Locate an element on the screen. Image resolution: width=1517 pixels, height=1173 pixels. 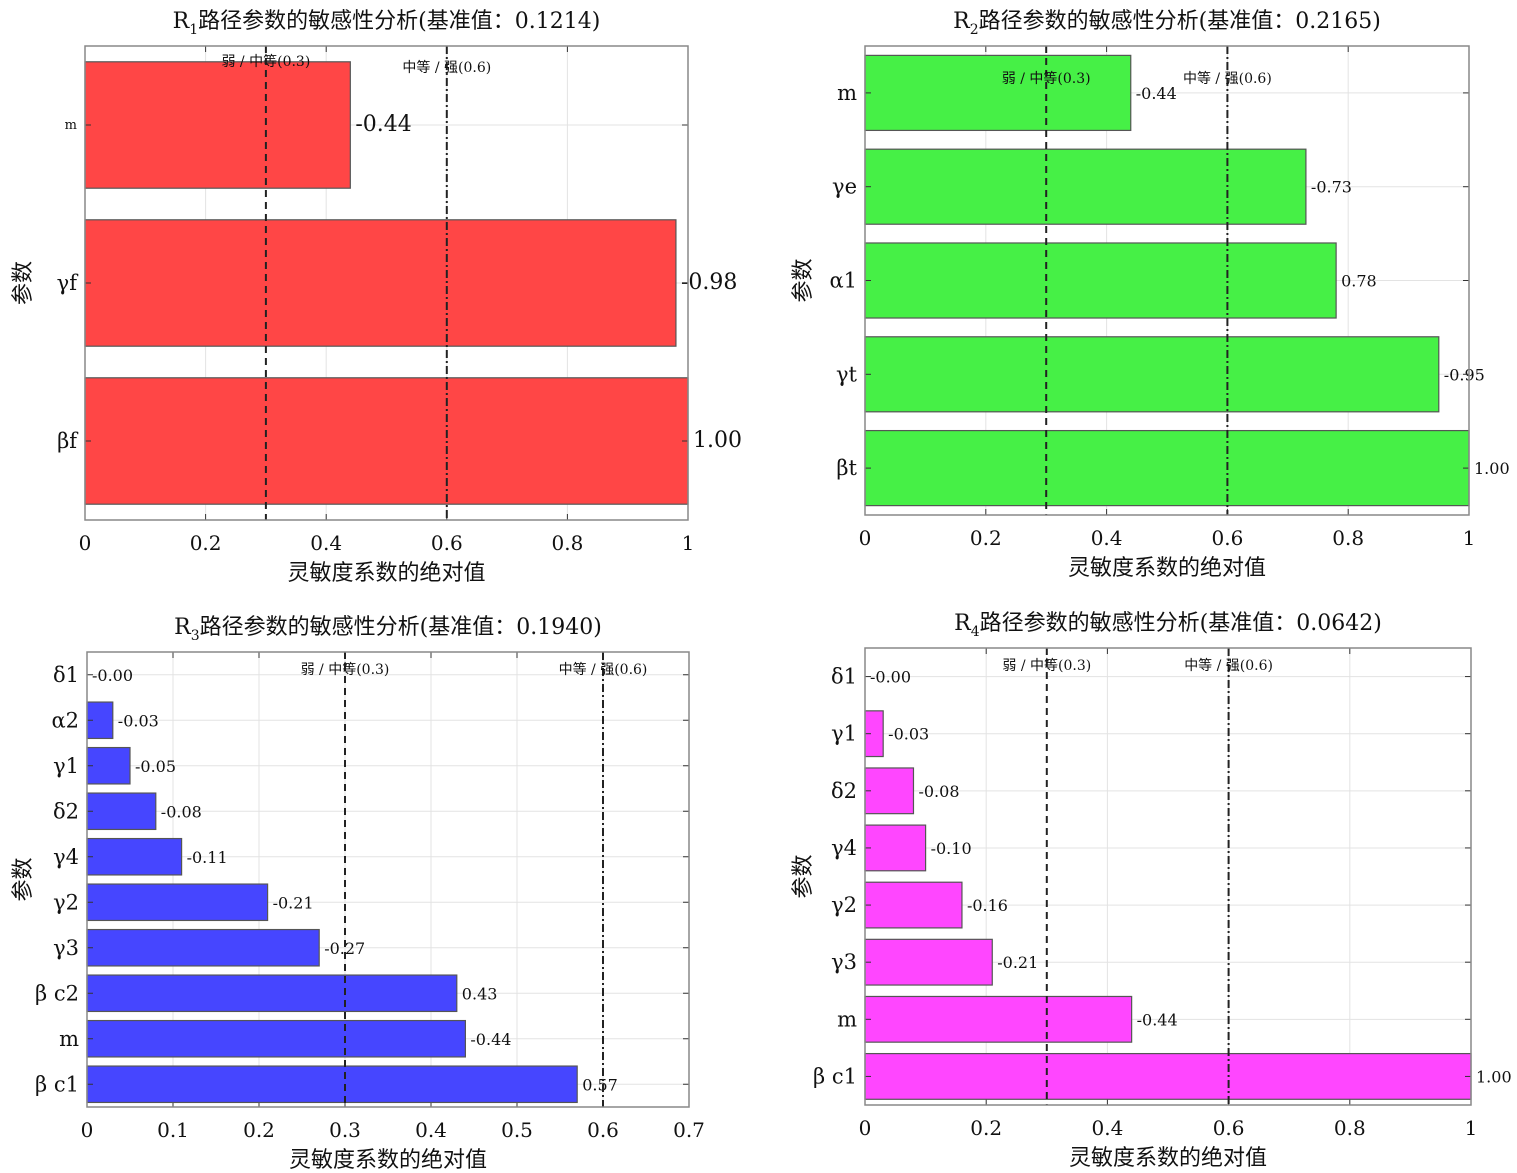
chart-title: R1路径参数的敏感性分析(基准值：0.1214) is located at coordinates (387, 23).